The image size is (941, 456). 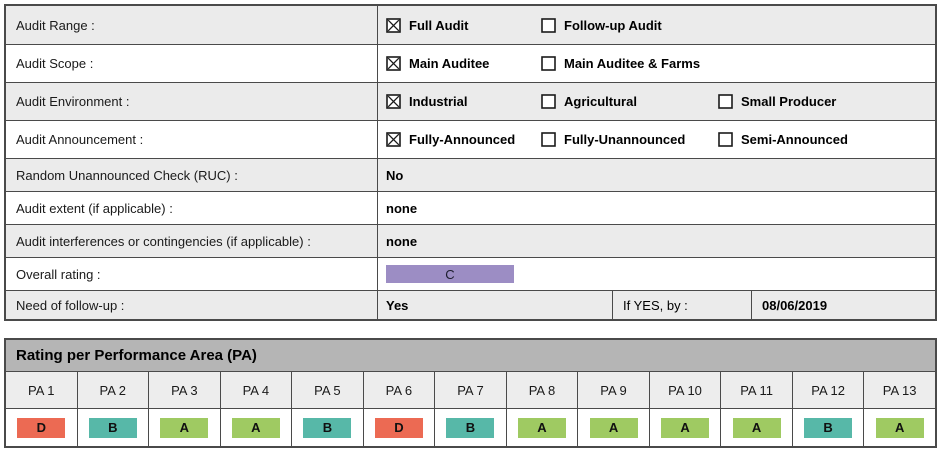 What do you see at coordinates (438, 101) in the screenshot?
I see `option-label: Industrial` at bounding box center [438, 101].